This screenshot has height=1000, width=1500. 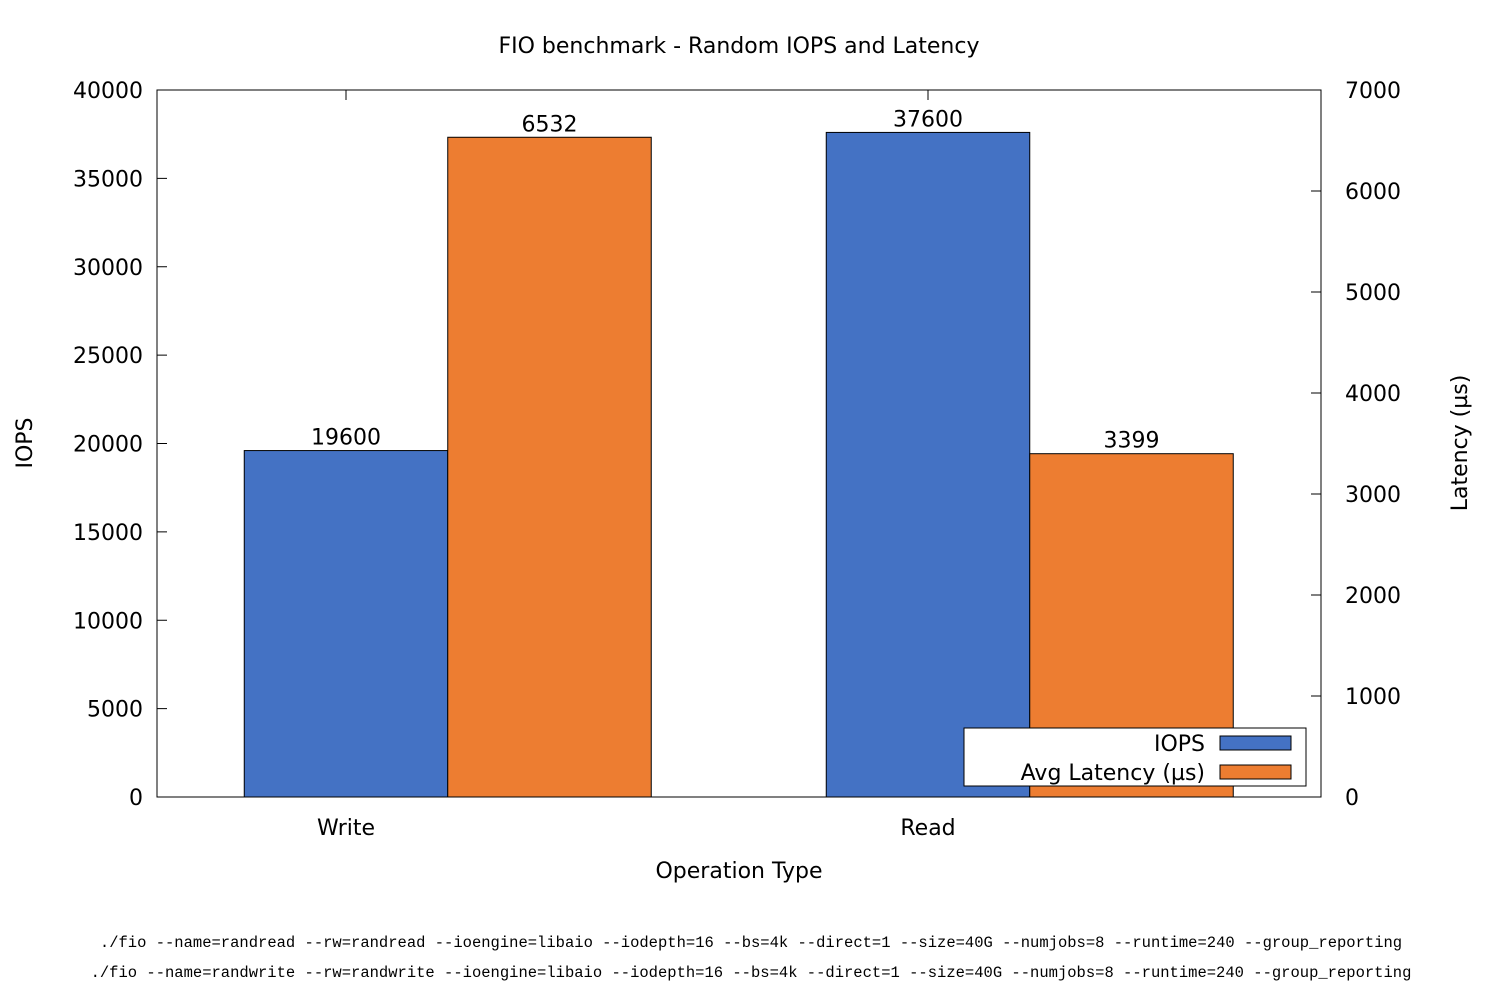 What do you see at coordinates (136, 798) in the screenshot?
I see `y-tick-label: 0` at bounding box center [136, 798].